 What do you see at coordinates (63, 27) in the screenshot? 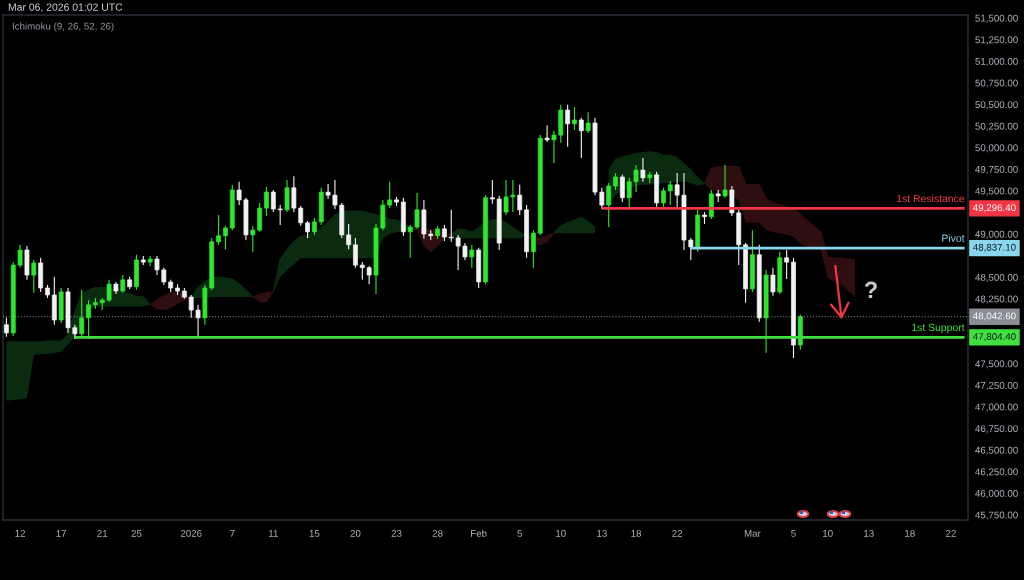
I see `annotation: Ichimoku (9, 26, 52, 26)` at bounding box center [63, 27].